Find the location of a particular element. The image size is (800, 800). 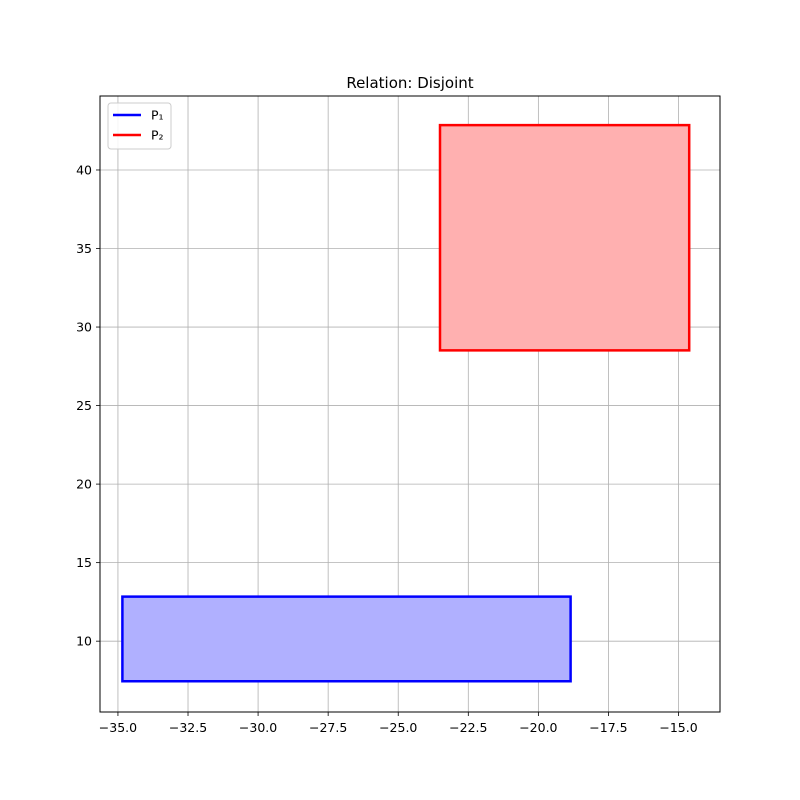

x-tick-label: −25.0 is located at coordinates (398, 727).